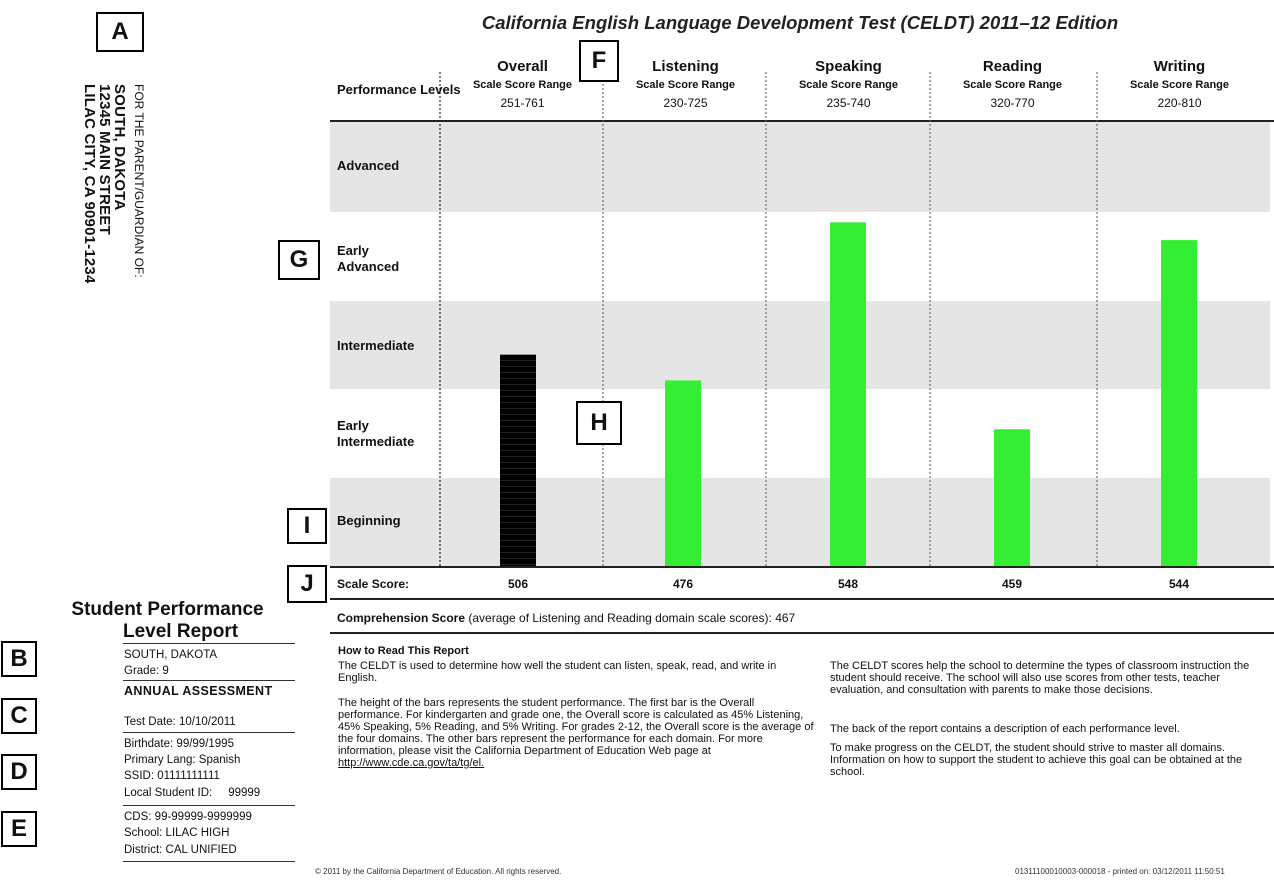 The width and height of the screenshot is (1274, 881). Describe the element at coordinates (522, 103) in the screenshot. I see `column-range: 251-761` at that location.